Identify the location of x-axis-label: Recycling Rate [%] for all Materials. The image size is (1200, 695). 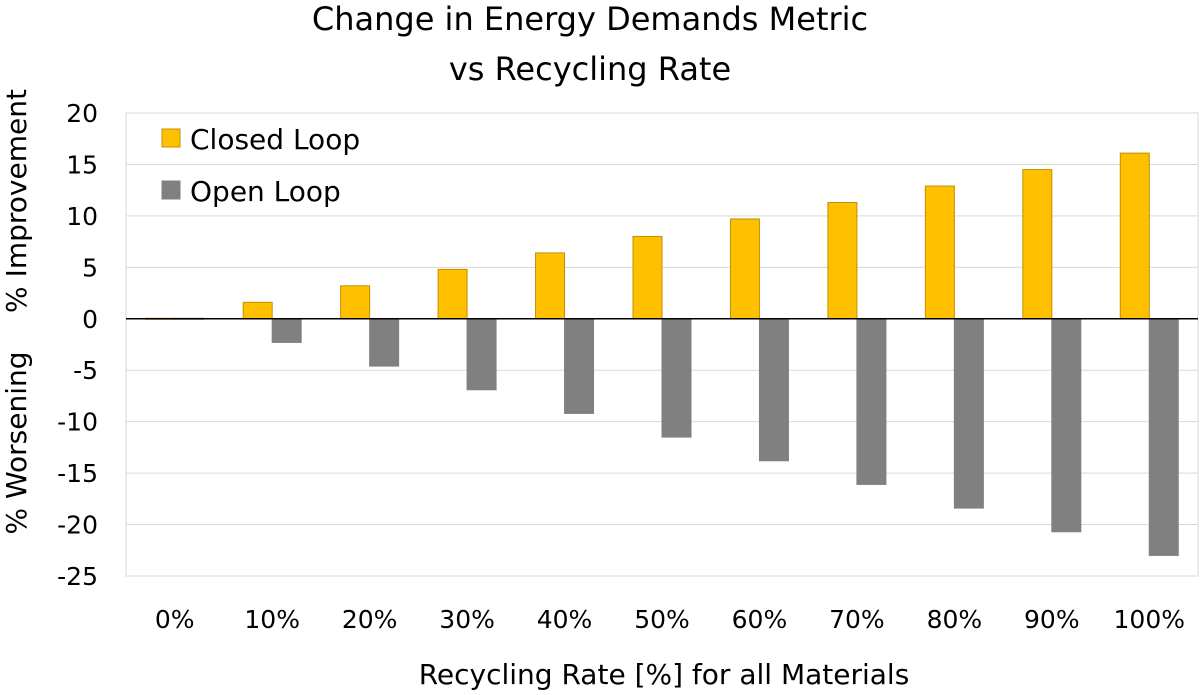
(664, 674).